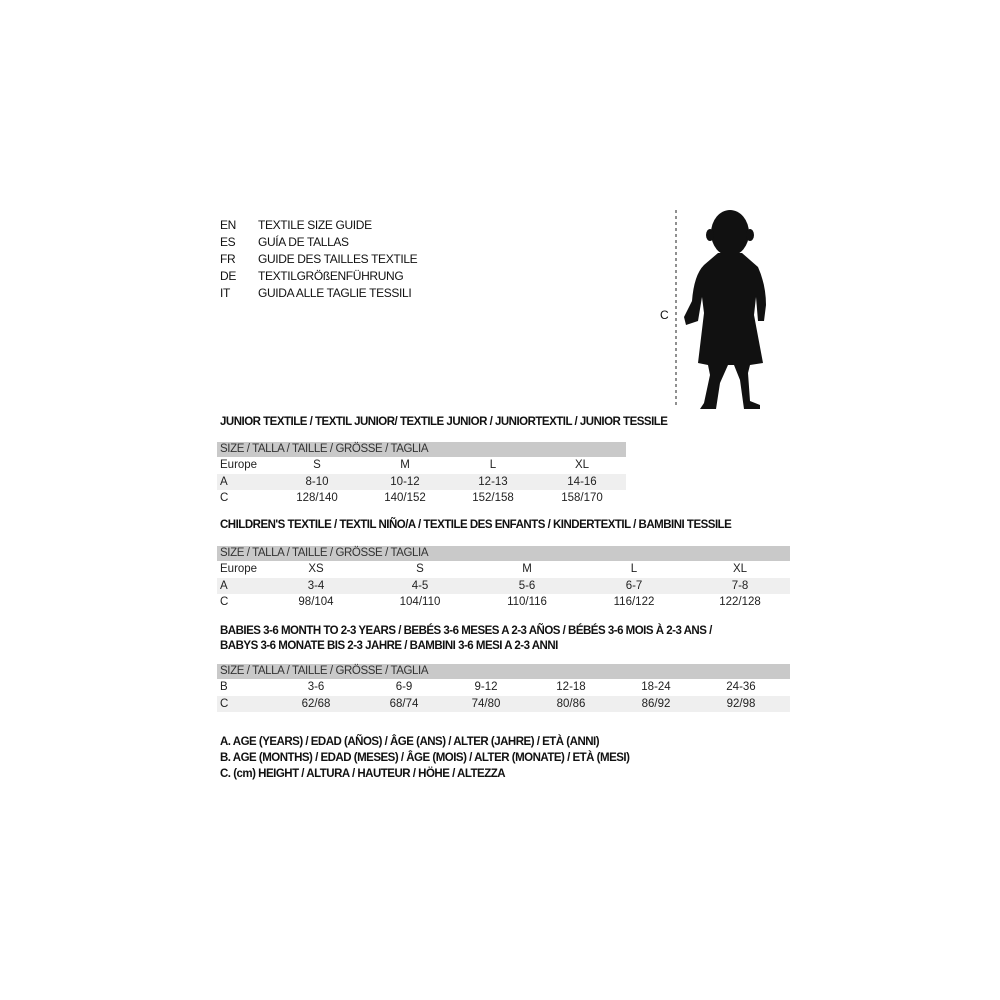  What do you see at coordinates (303, 242) in the screenshot?
I see `guide-title: GUÍA DE TALLAS` at bounding box center [303, 242].